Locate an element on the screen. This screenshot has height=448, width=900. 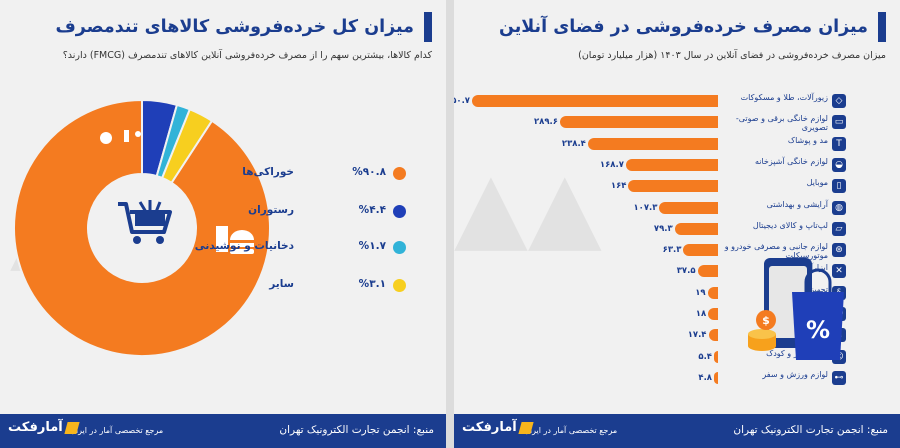
shopping-bag-percent-icon: % $ is located at coordinates (796, 309).